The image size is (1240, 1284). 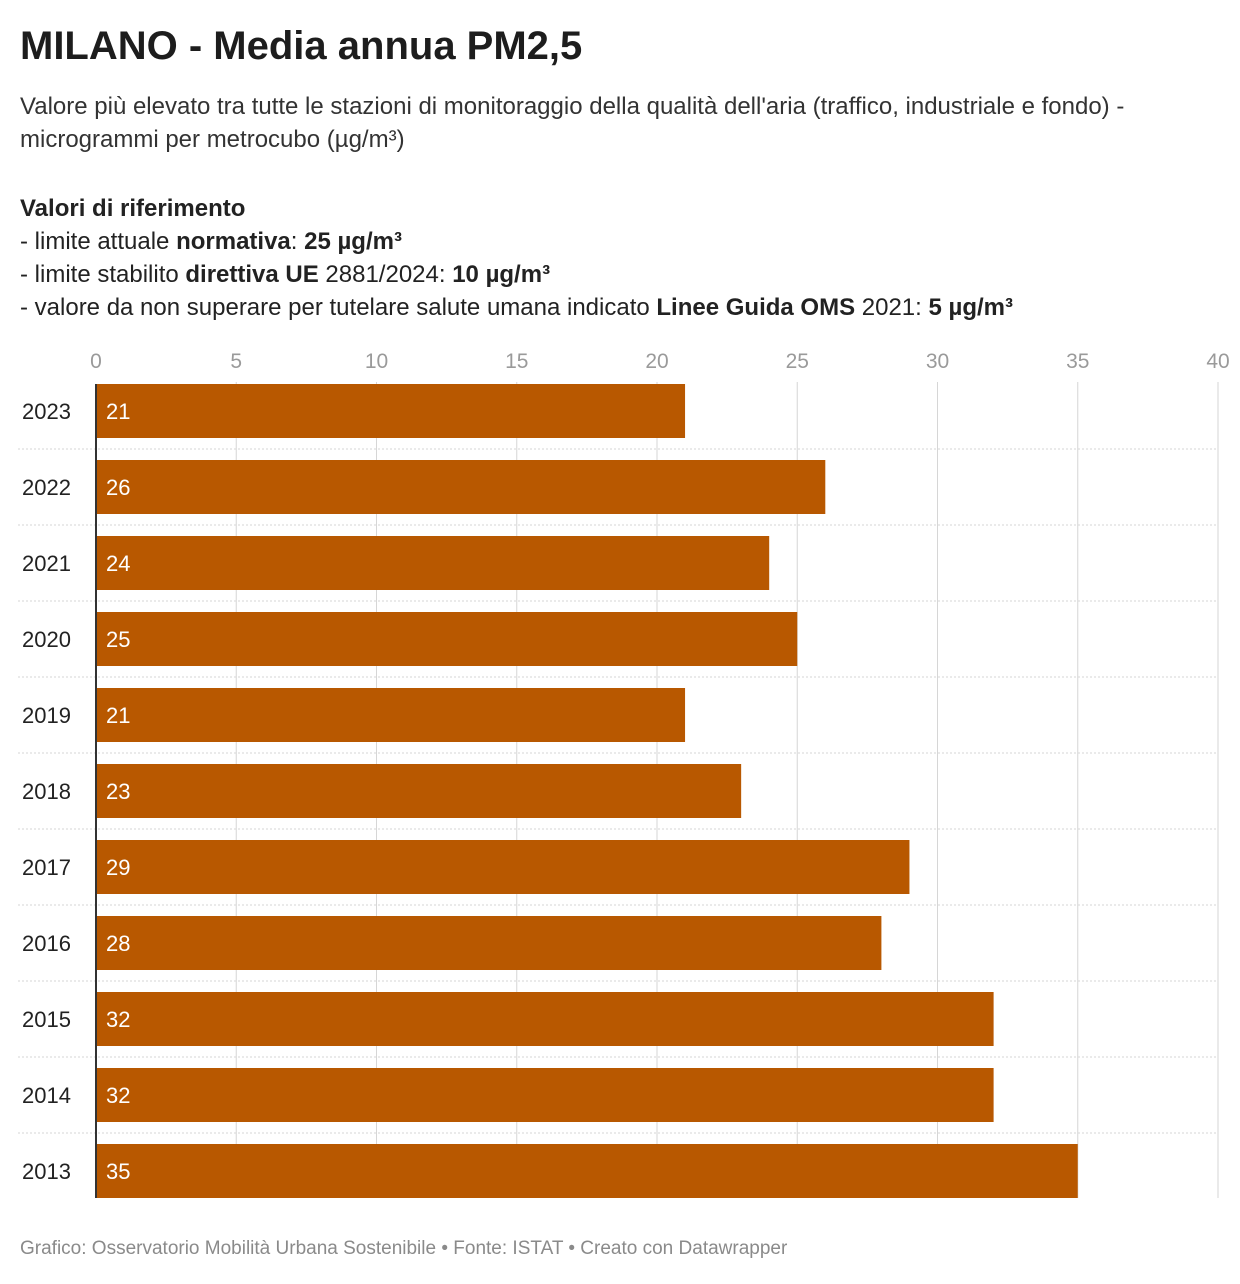 I want to click on reference-text: 2881/2024:, so click(x=385, y=274).